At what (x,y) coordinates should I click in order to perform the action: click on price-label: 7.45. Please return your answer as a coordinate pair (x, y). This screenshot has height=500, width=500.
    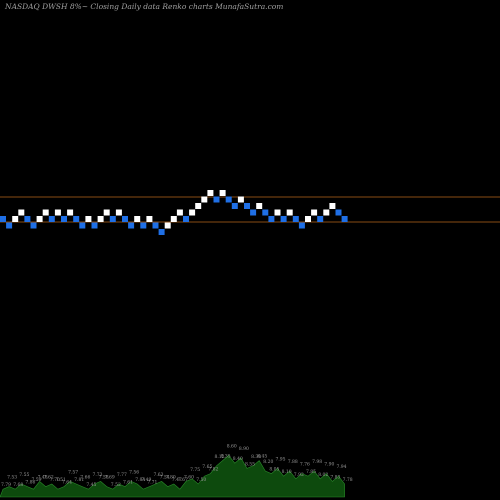
    Looking at the image, I should click on (91, 485).